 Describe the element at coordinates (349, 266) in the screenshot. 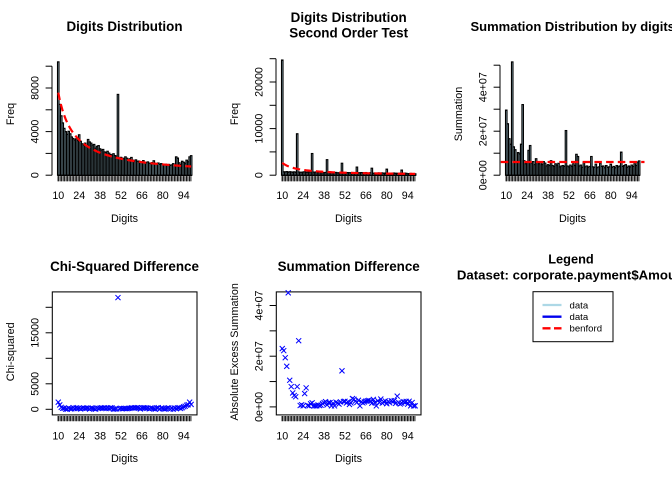

I see `svg-text: Summation Difference` at that location.